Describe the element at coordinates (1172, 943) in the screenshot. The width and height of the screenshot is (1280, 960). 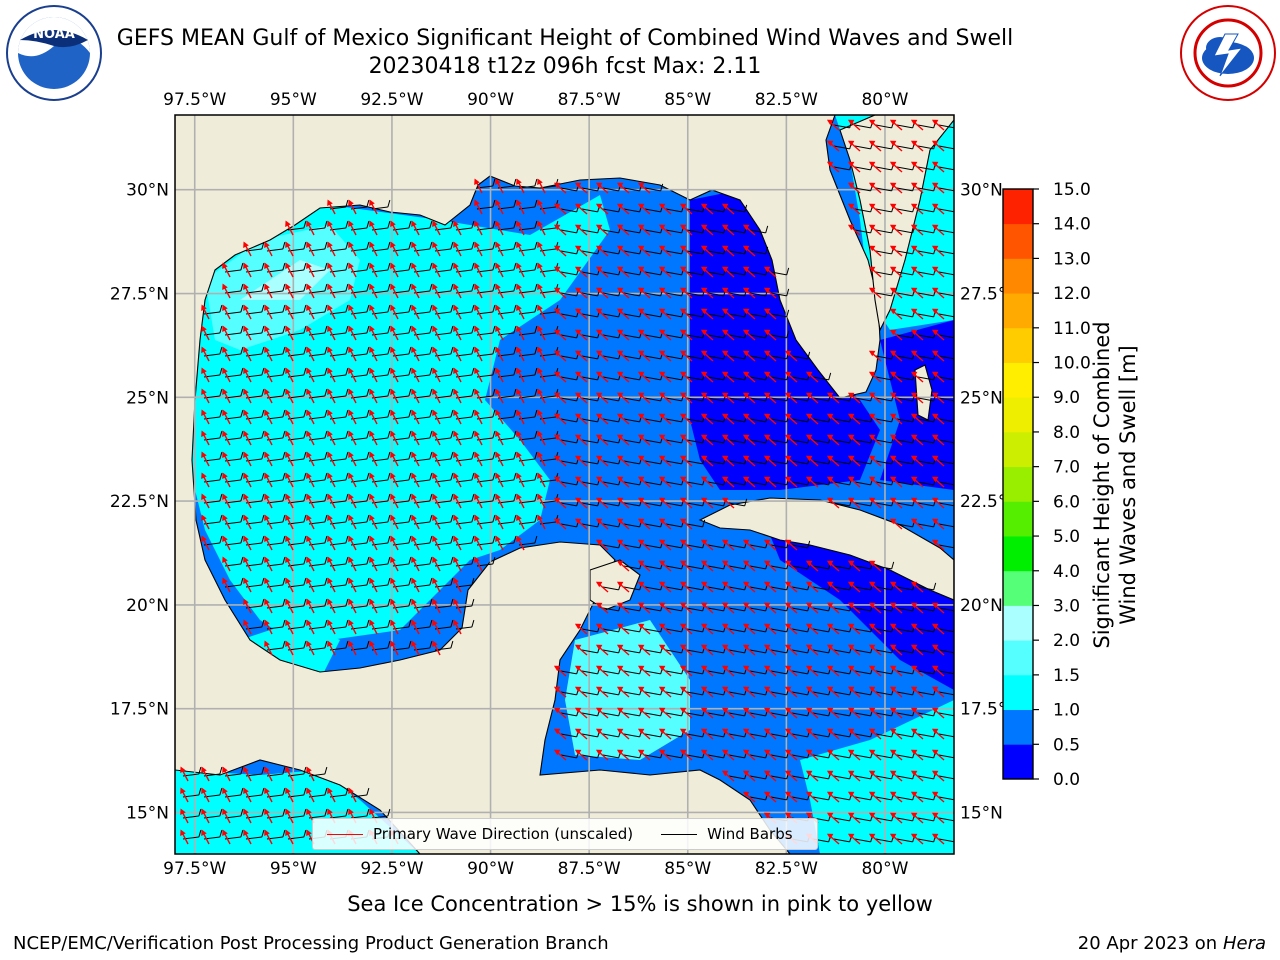
I see `footer-date: 20 Apr 2023 on Hera` at that location.